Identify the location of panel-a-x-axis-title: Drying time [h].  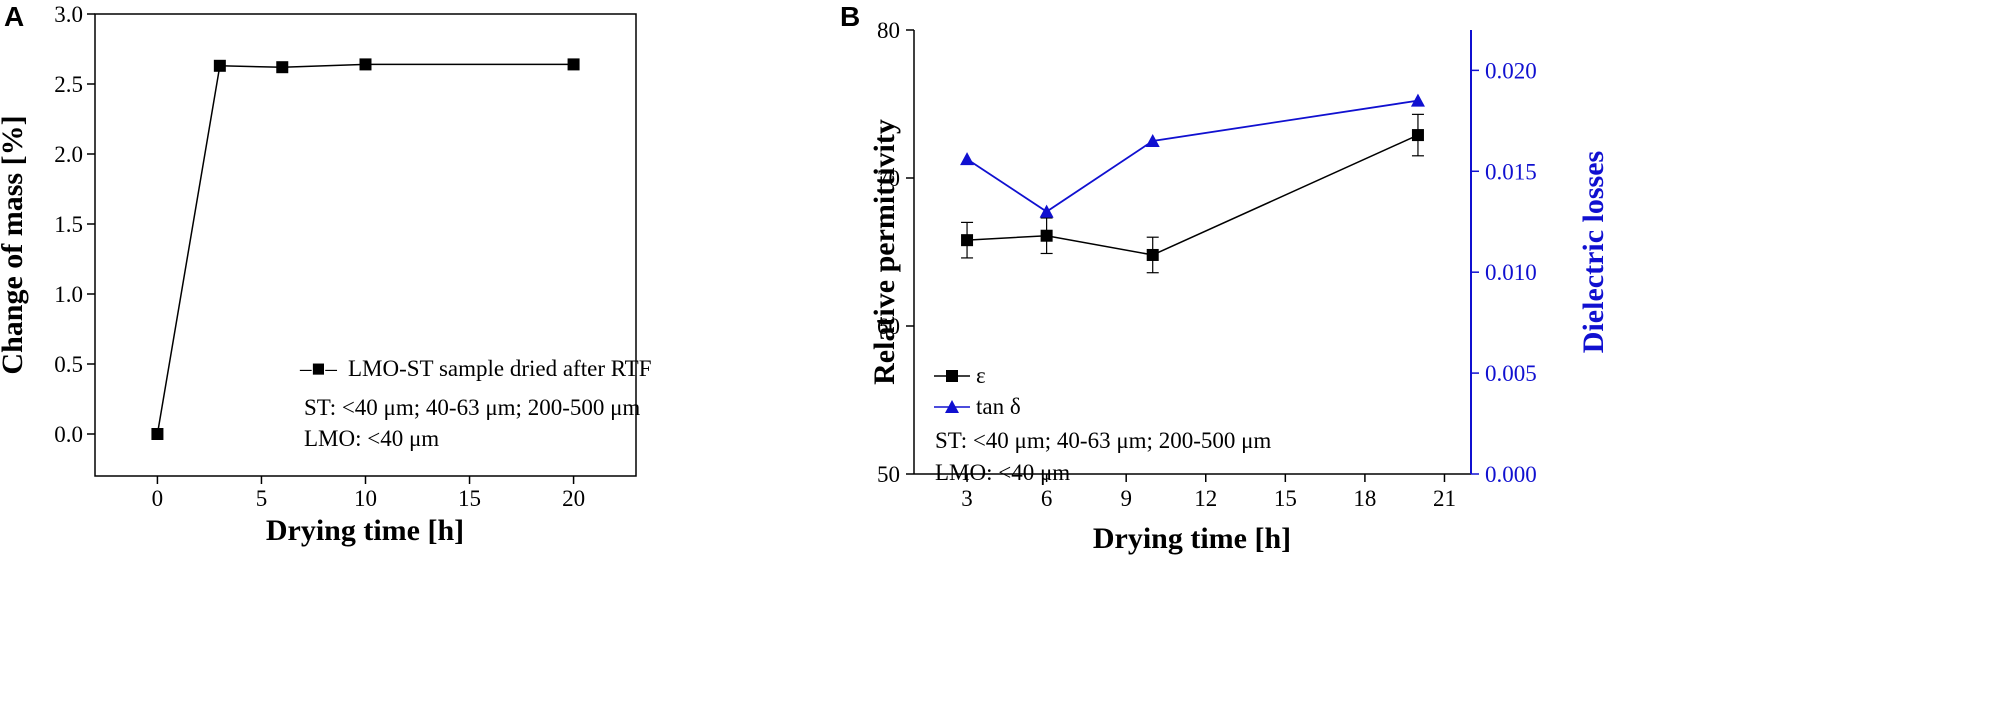
(365, 530).